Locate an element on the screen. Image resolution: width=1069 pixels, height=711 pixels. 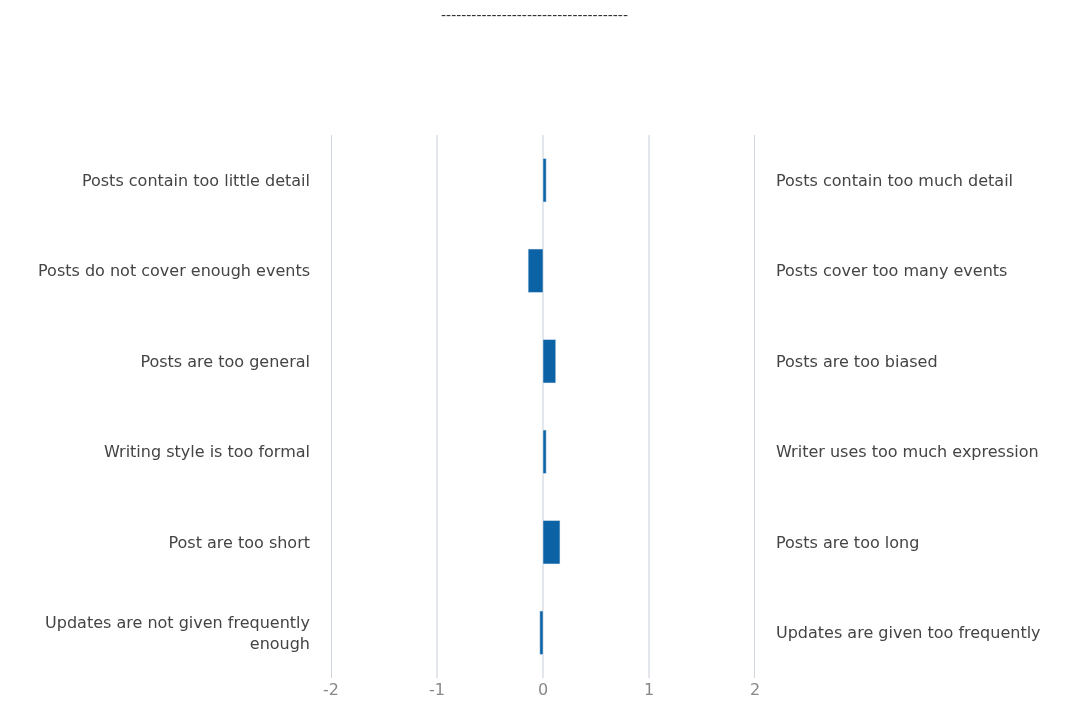
x-tick-label: -2 is located at coordinates (331, 689).